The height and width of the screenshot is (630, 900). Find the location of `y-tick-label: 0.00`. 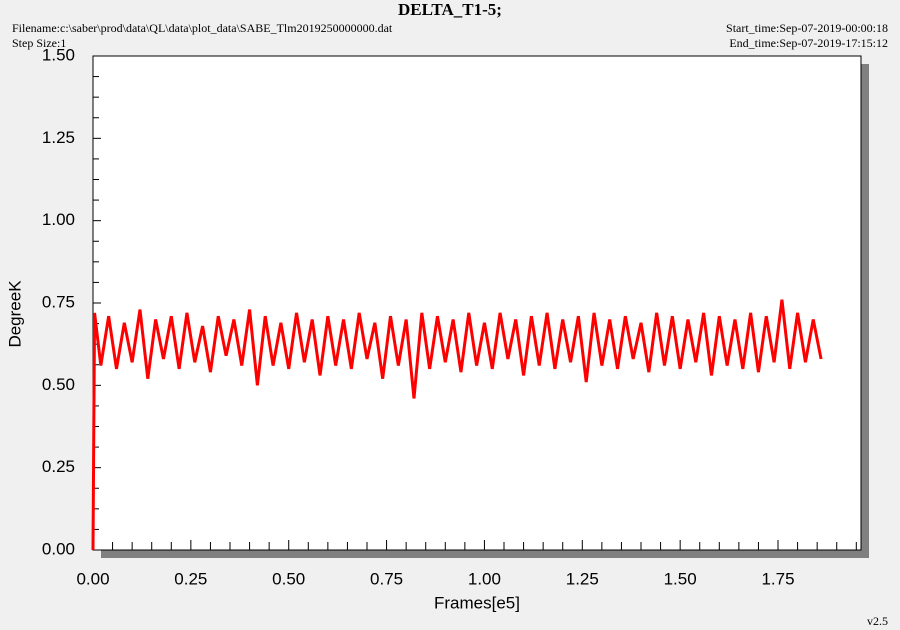

y-tick-label: 0.00 is located at coordinates (58, 548).